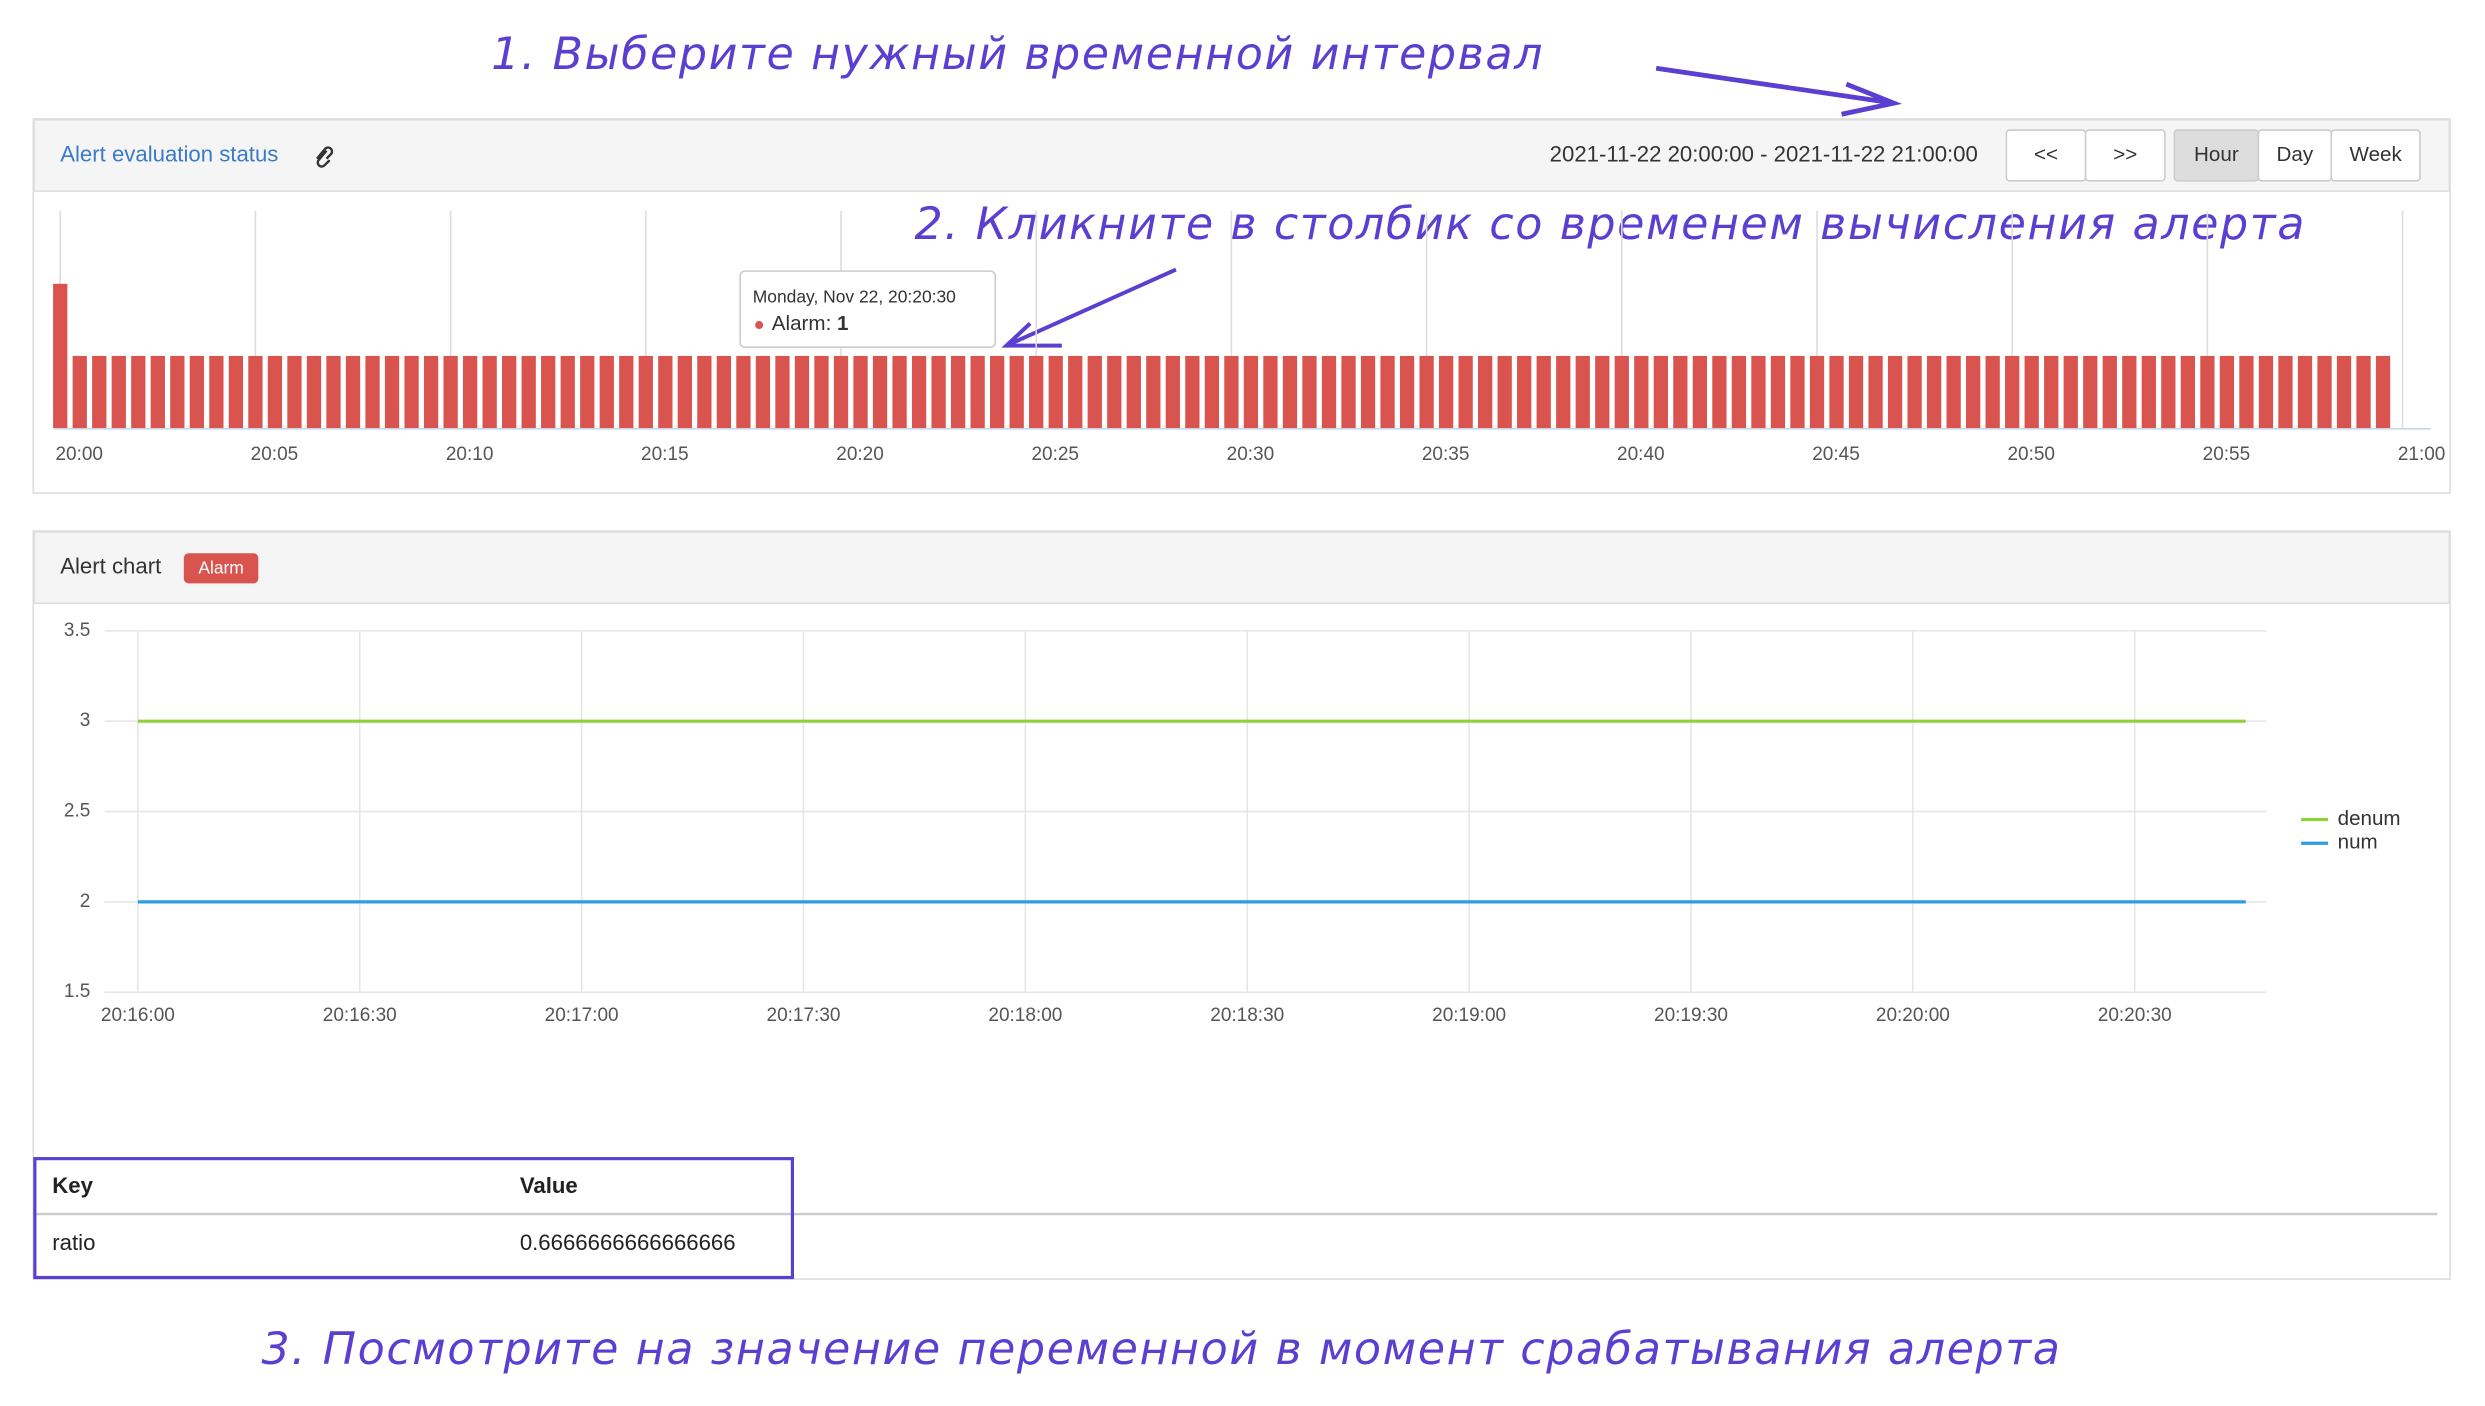 This screenshot has width=2485, height=1406. What do you see at coordinates (2369, 818) in the screenshot?
I see `legend-label: denum` at bounding box center [2369, 818].